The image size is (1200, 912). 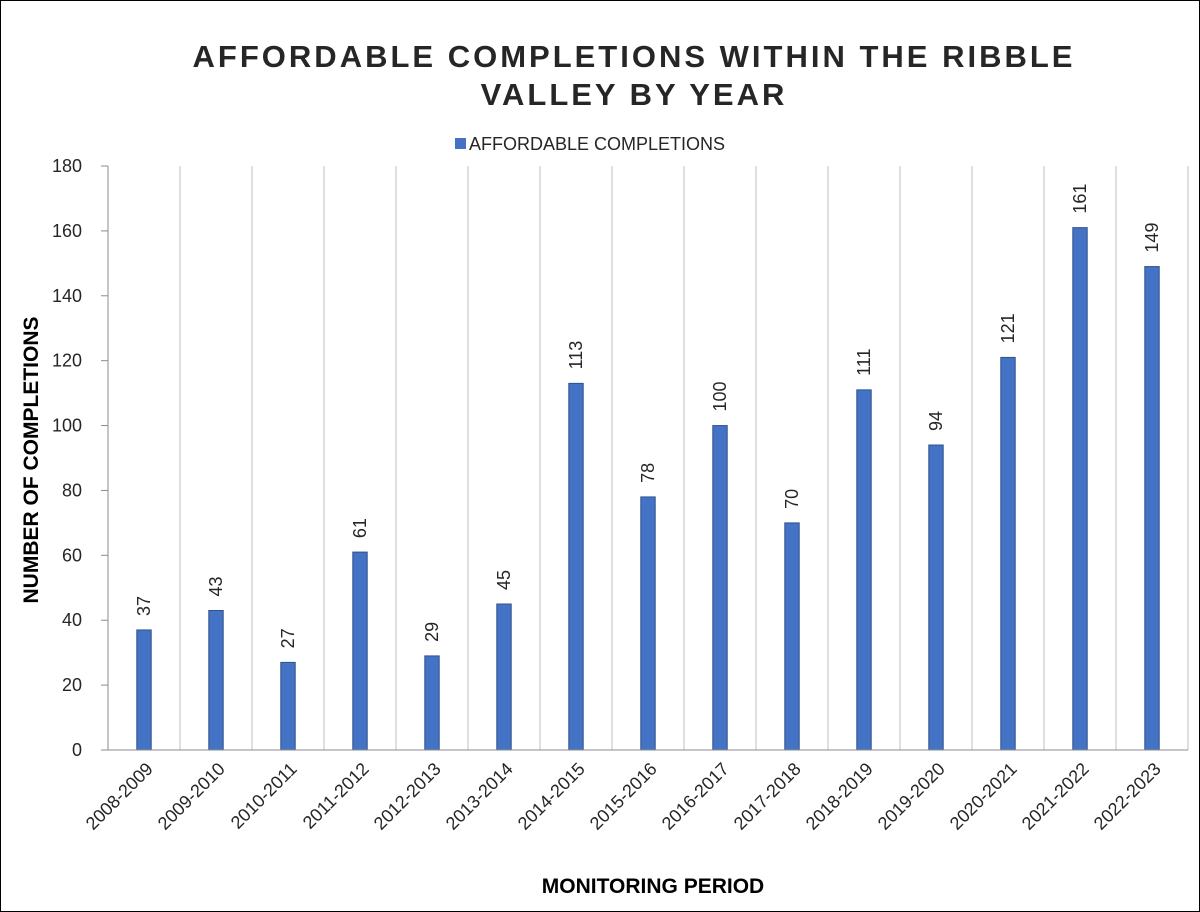 I want to click on data-label: 111, so click(x=864, y=361).